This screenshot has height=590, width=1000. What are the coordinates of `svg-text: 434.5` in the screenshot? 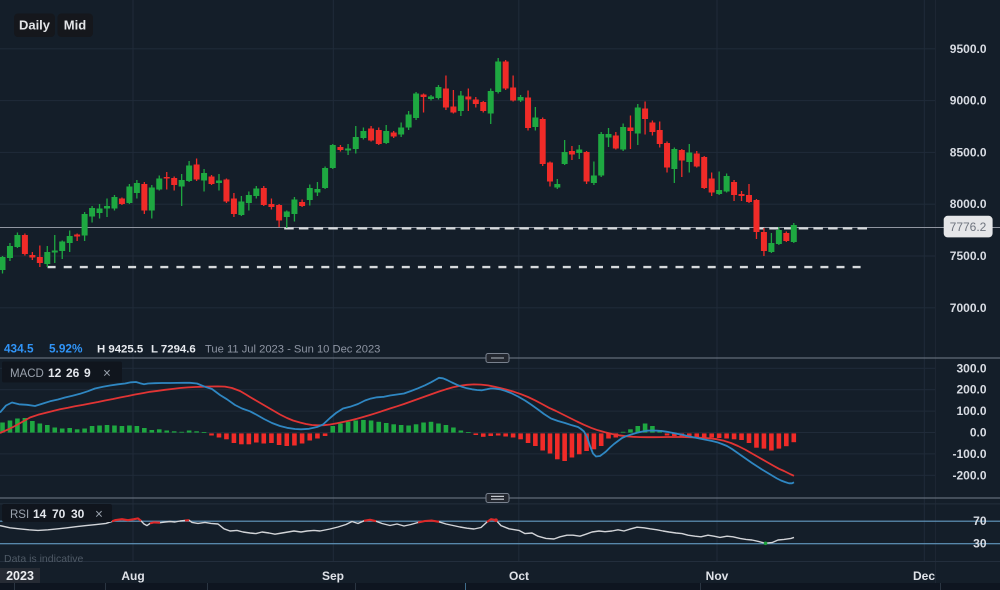 It's located at (19, 349).